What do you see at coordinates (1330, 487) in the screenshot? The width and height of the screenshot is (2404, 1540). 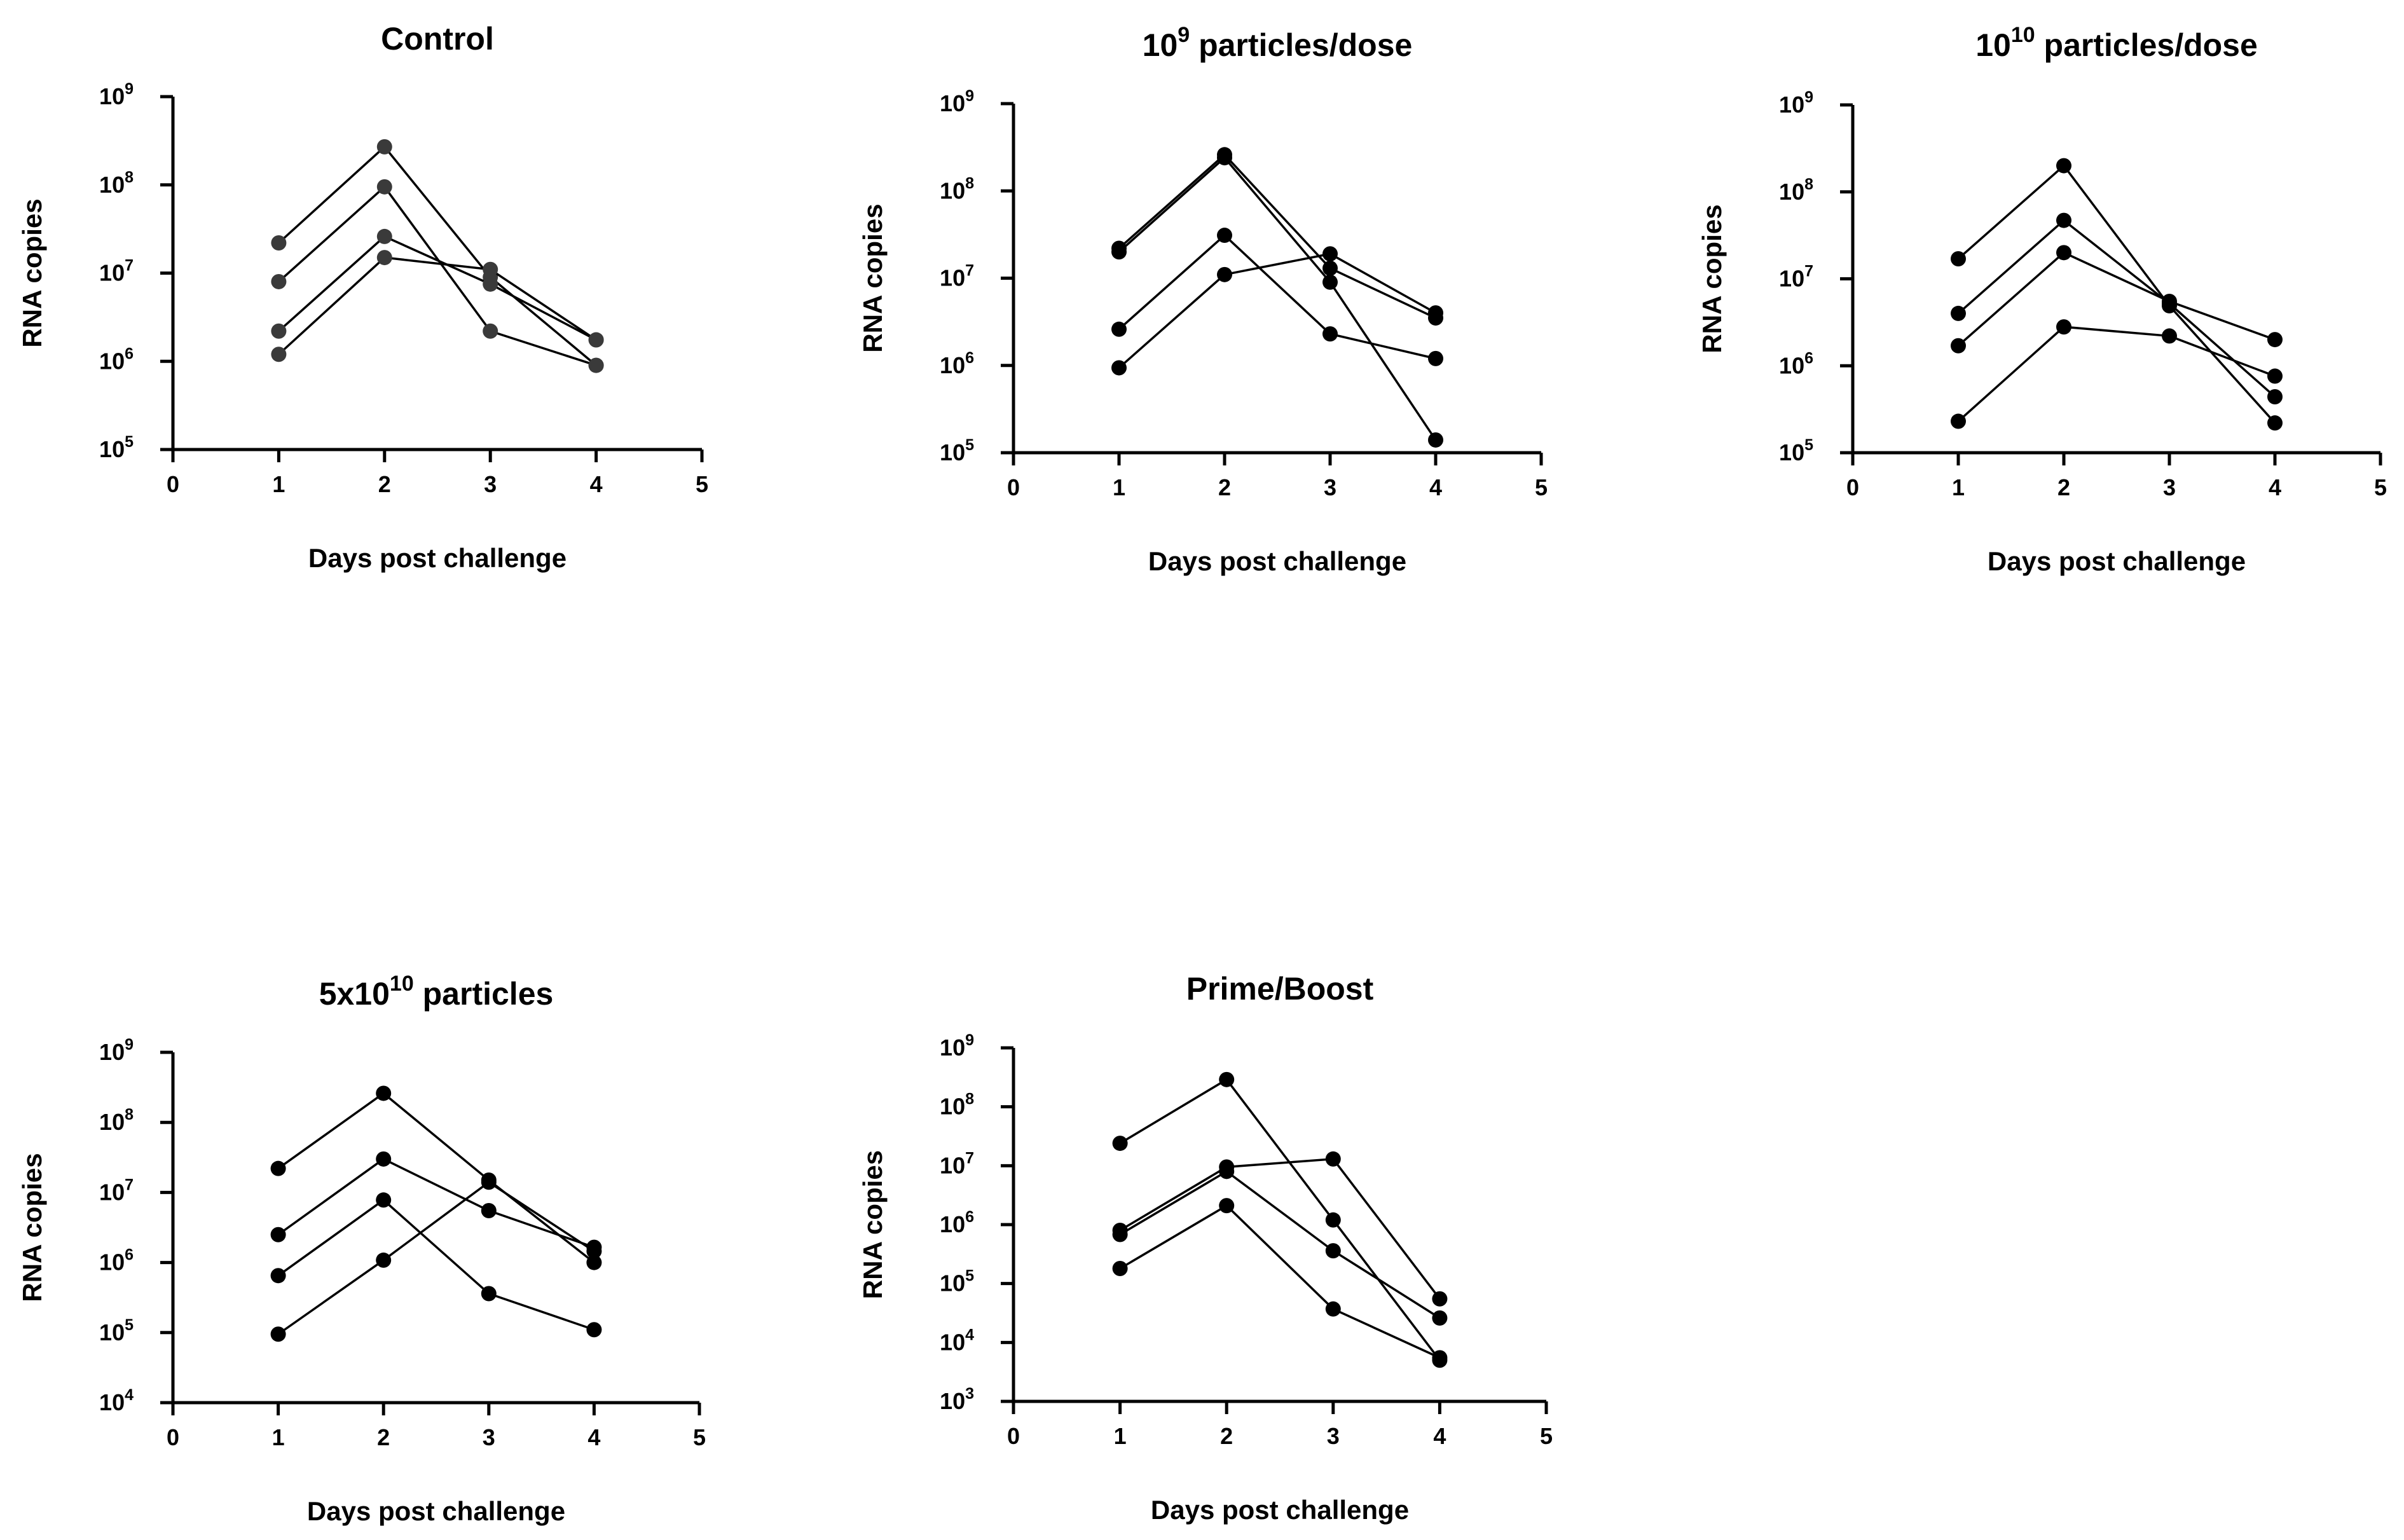 I see `x-tick-label: 3` at bounding box center [1330, 487].